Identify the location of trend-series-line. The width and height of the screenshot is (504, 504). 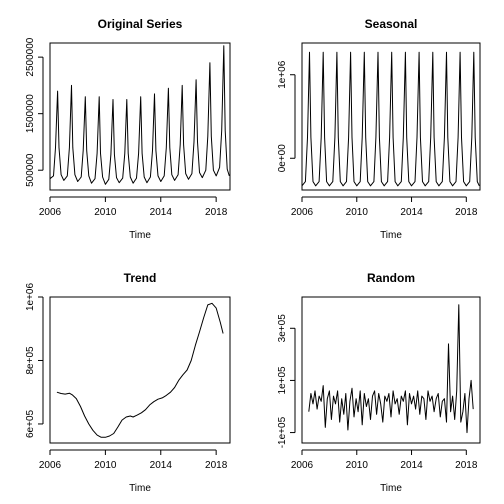
(140, 370).